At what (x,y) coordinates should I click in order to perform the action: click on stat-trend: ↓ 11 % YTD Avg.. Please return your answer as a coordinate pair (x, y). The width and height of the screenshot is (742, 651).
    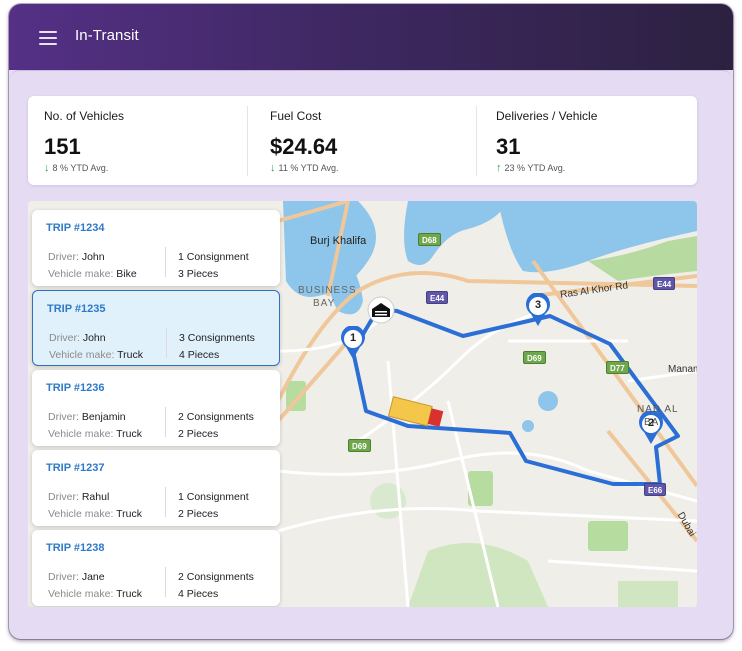
    Looking at the image, I should click on (304, 167).